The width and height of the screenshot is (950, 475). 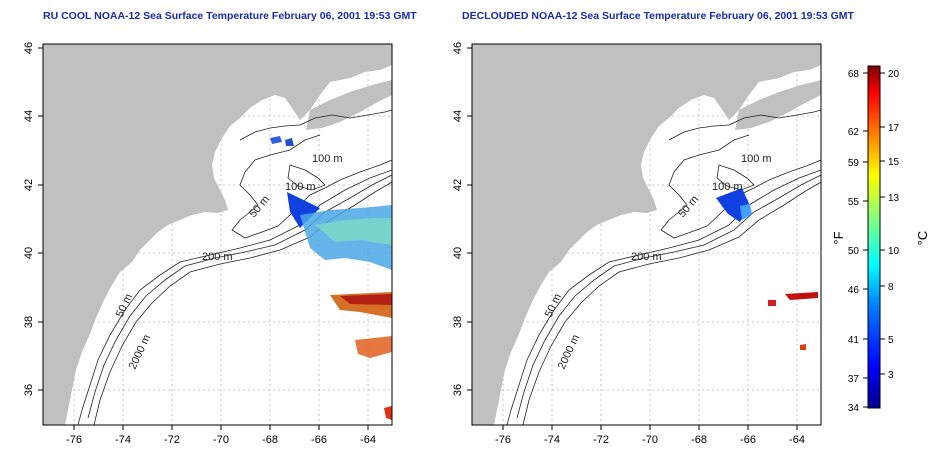 What do you see at coordinates (922, 238) in the screenshot?
I see `colorbar-c-unit-label: °C` at bounding box center [922, 238].